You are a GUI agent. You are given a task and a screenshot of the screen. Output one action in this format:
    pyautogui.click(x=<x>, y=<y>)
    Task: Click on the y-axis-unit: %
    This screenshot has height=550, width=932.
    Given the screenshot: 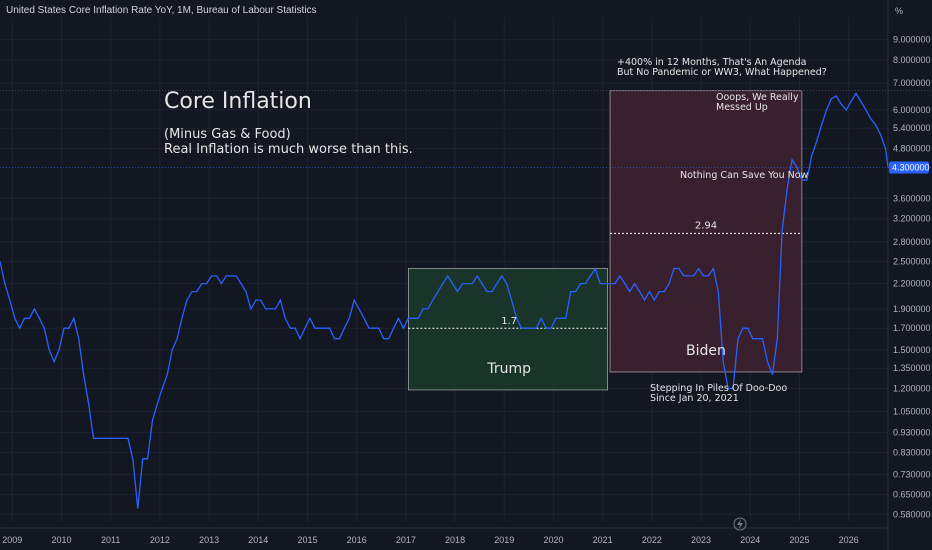 What is the action you would take?
    pyautogui.click(x=899, y=11)
    